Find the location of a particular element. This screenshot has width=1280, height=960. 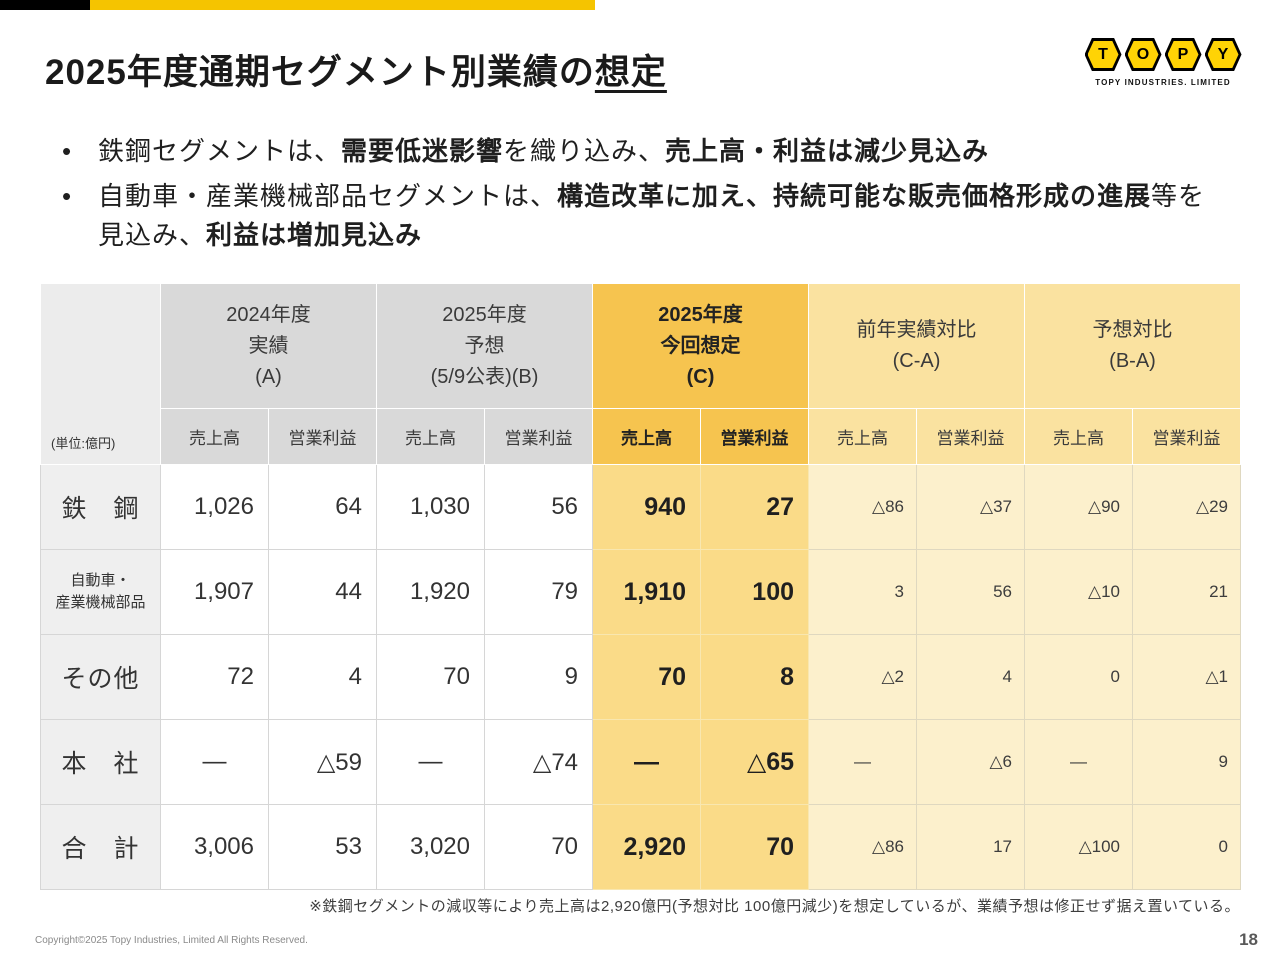

row-label: 本 社 is located at coordinates (100, 762).